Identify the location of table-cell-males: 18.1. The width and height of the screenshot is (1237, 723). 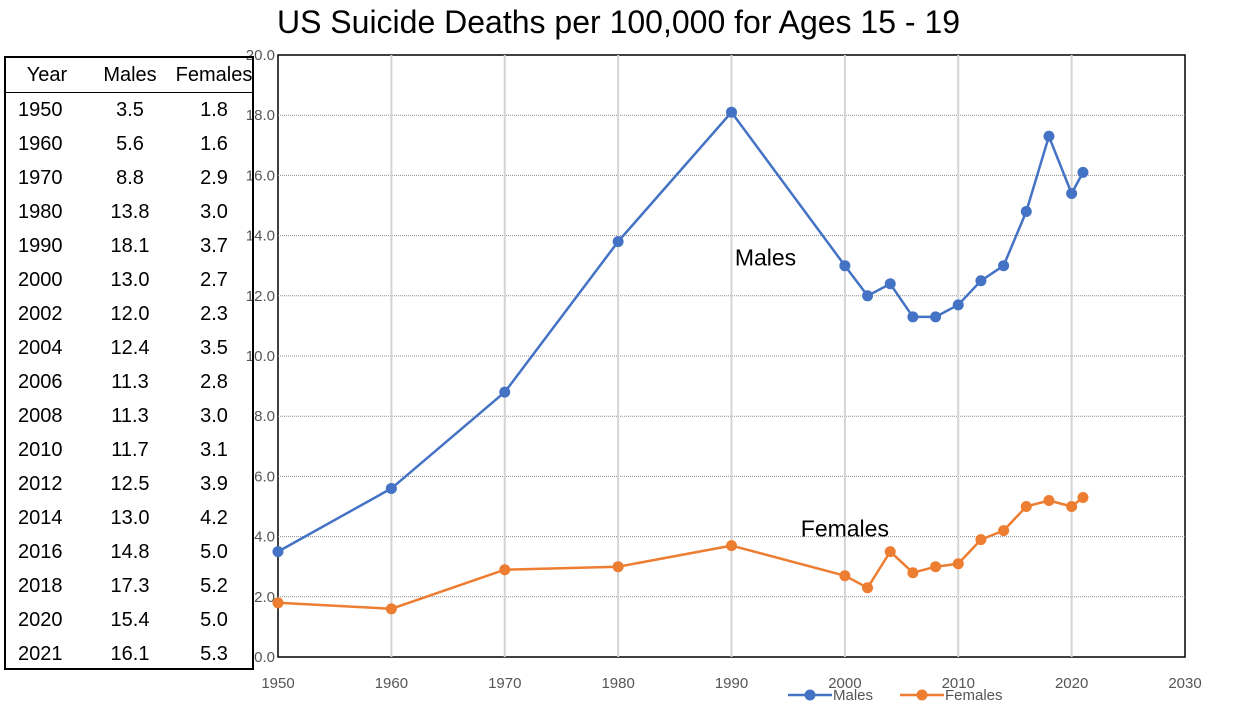
(130, 245).